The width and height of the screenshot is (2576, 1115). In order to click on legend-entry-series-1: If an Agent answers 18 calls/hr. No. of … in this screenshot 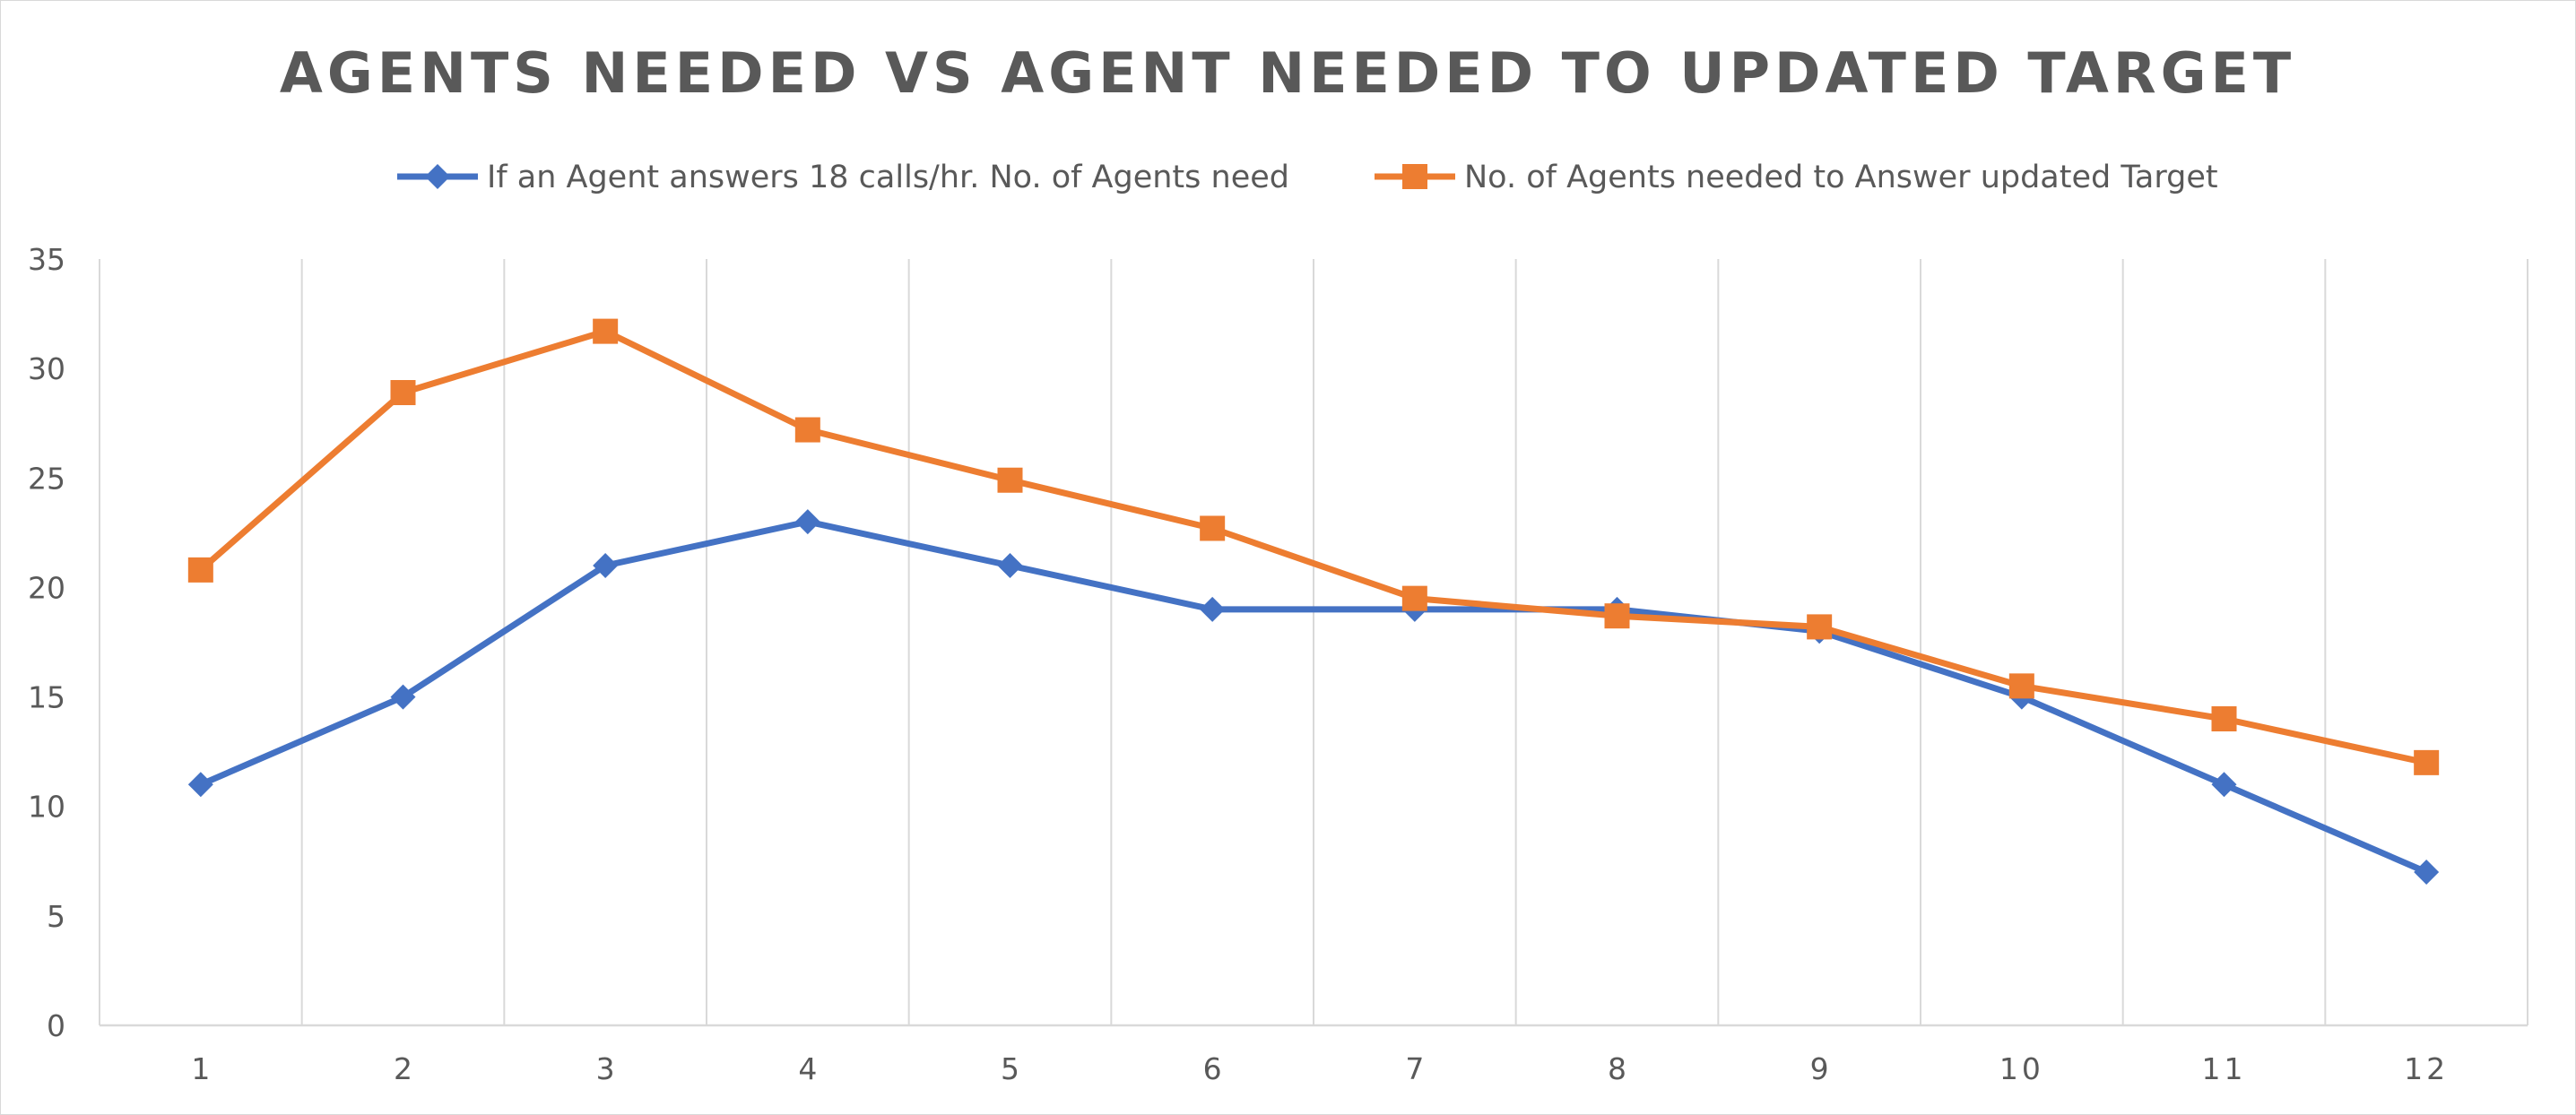, I will do `click(843, 177)`.